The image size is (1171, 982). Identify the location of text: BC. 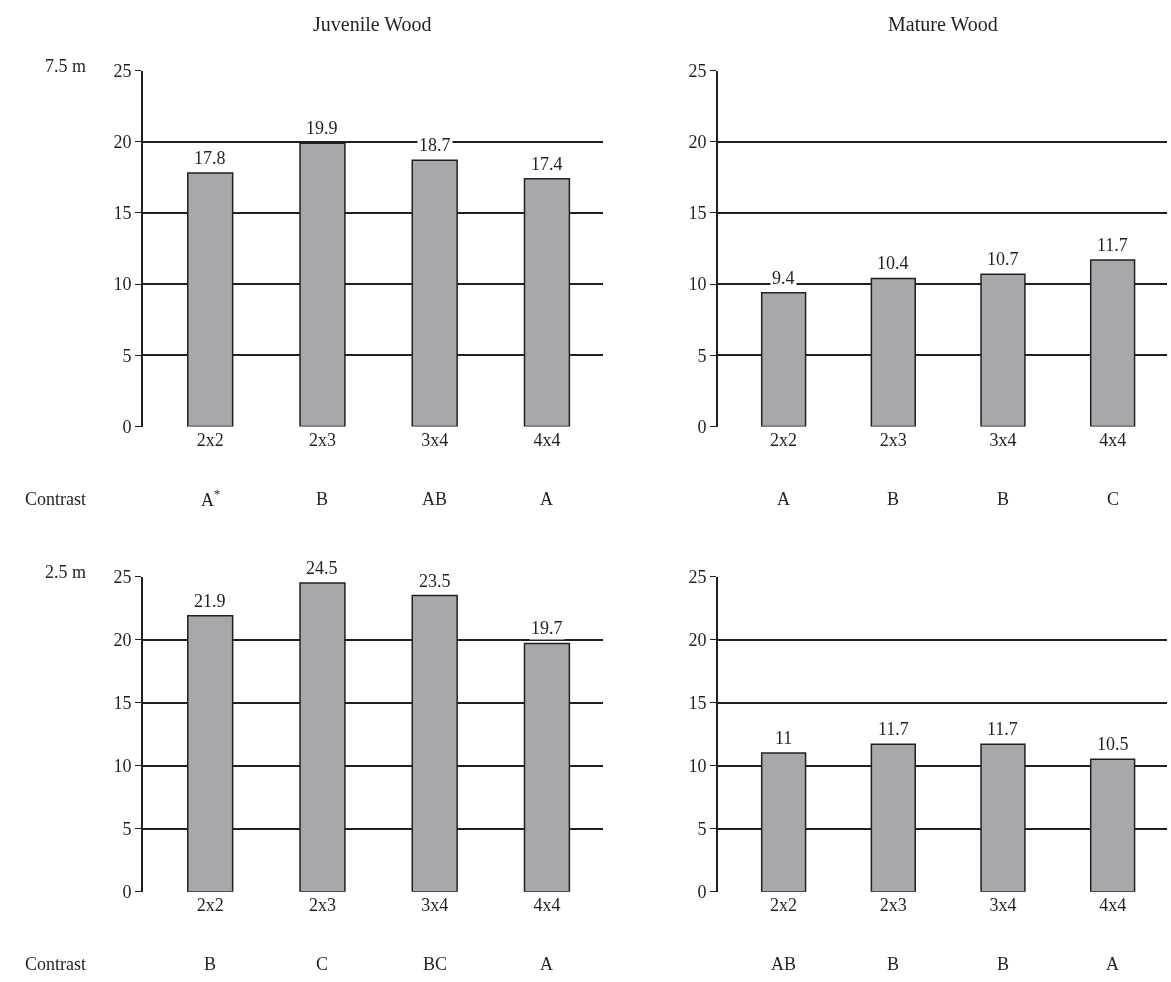
(435, 964).